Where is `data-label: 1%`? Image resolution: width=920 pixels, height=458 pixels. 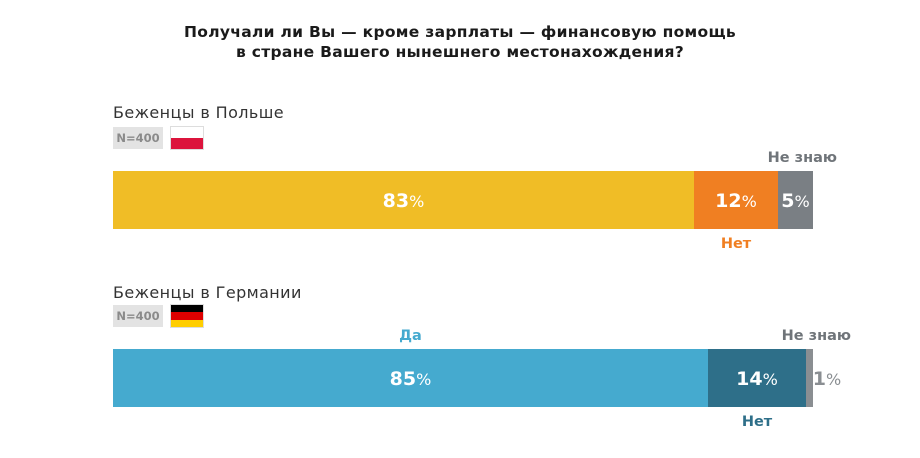
data-label: 1% is located at coordinates (827, 379).